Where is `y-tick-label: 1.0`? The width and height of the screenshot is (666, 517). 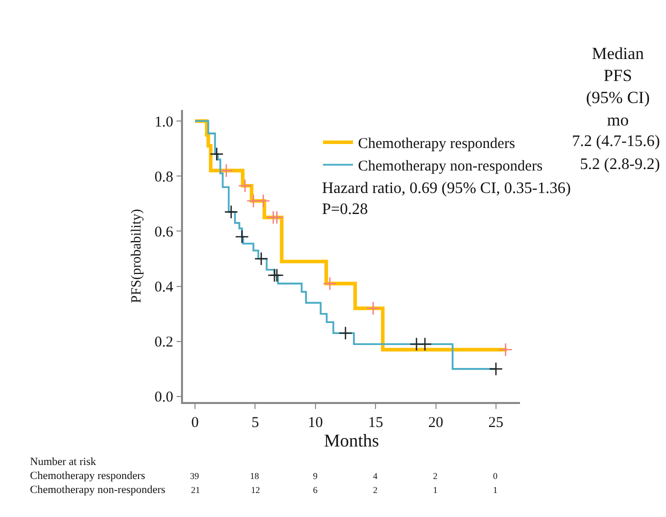
y-tick-label: 1.0 is located at coordinates (164, 122).